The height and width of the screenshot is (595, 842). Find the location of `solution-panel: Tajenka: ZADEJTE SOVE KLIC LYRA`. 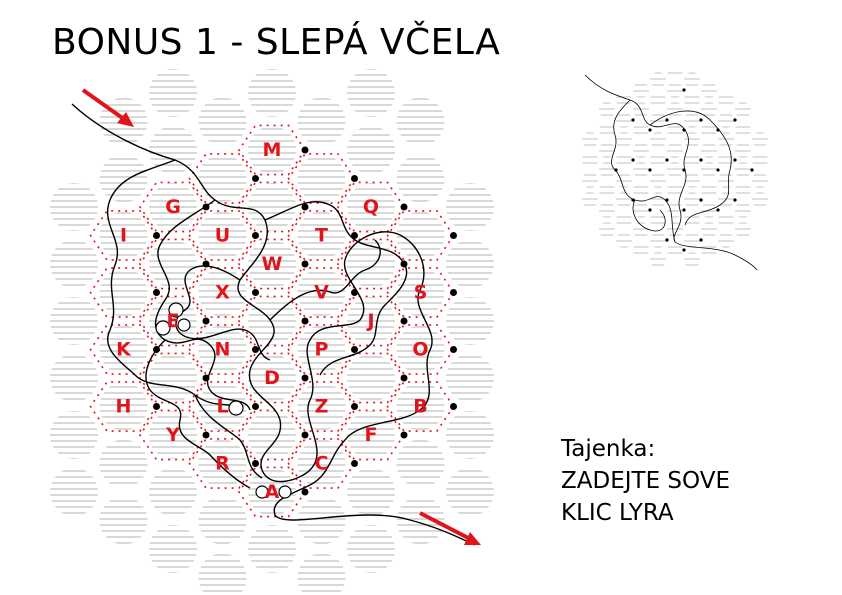

solution-panel: Tajenka: ZADEJTE SOVE KLIC LYRA is located at coordinates (645, 481).